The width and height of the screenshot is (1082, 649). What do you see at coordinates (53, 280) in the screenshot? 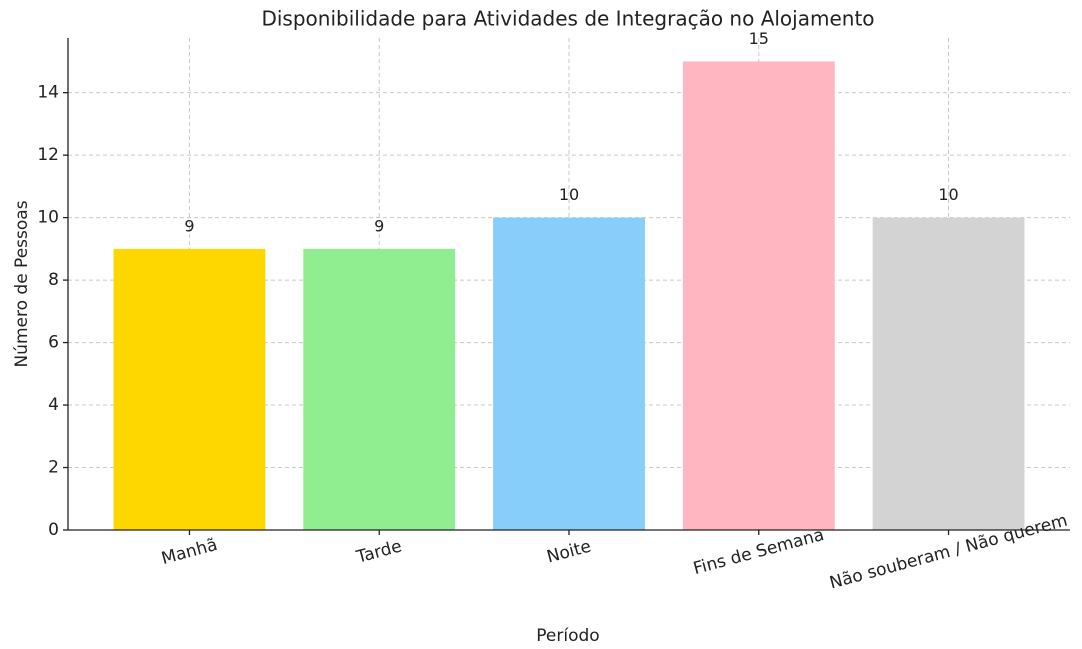
I see `y-tick-label: 8` at bounding box center [53, 280].